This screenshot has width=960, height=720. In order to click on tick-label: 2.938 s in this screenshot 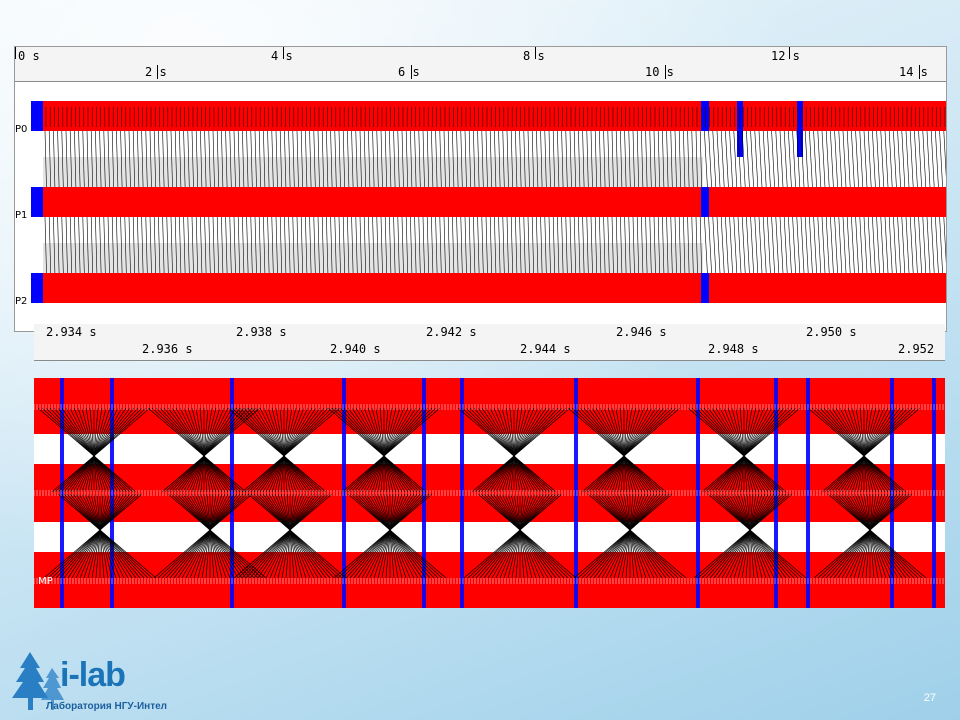, I will do `click(261, 332)`.